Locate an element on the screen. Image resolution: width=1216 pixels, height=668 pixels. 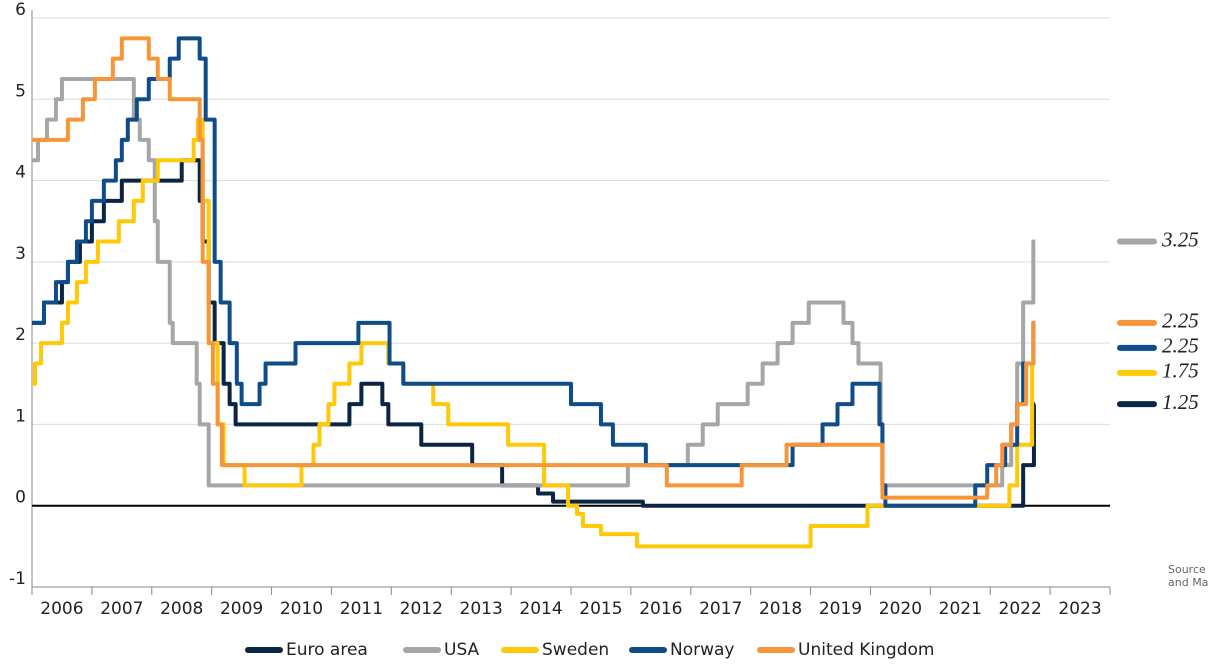
x-tick-label: 2015 is located at coordinates (600, 609).